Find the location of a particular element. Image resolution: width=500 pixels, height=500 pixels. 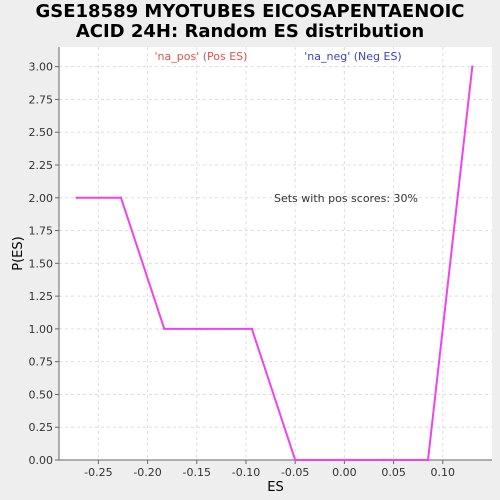

x-tick-label: 0.05 is located at coordinates (393, 472).